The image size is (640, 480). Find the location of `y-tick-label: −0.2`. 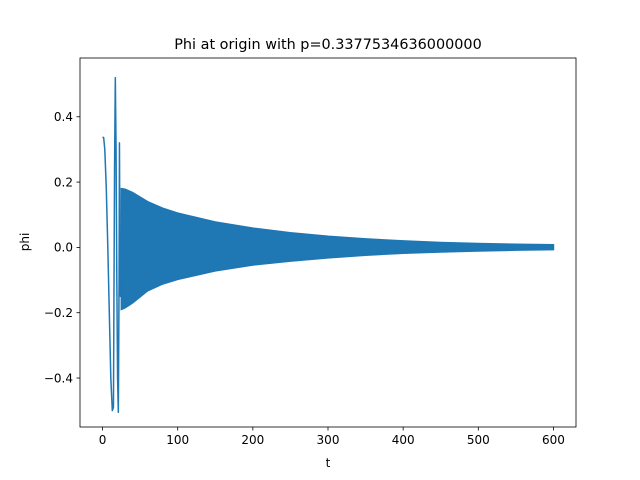

y-tick-label: −0.2 is located at coordinates (58, 313).